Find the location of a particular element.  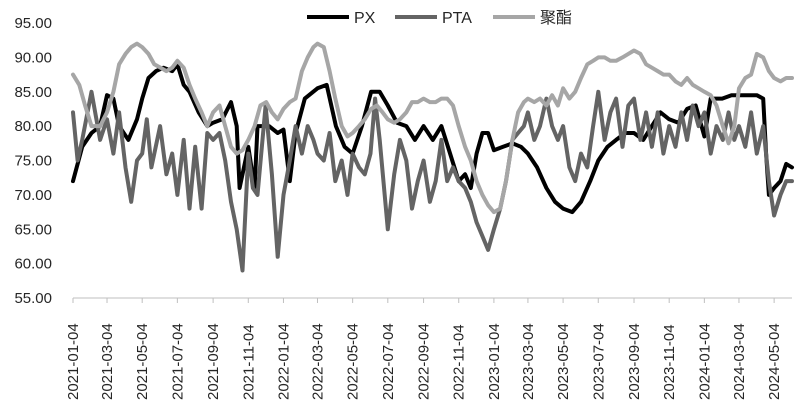

x-tick-label: 2023-11-04 is located at coordinates (669, 362).